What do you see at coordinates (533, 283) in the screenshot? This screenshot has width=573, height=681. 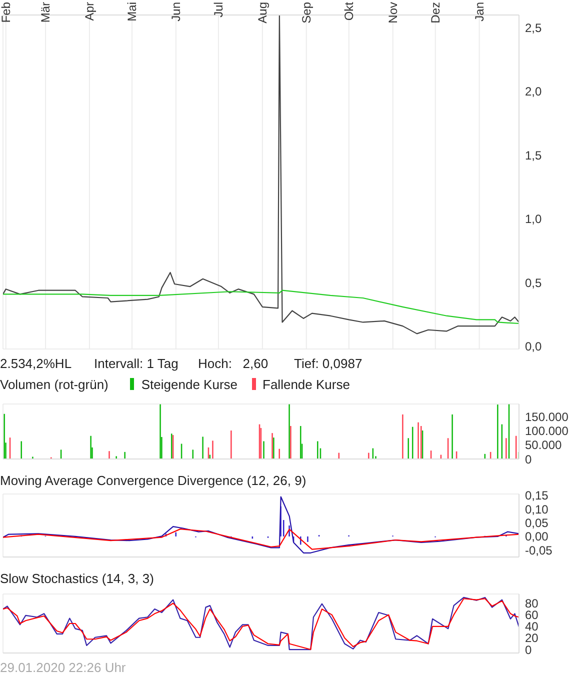 I see `y-tick-label: 0,5` at bounding box center [533, 283].